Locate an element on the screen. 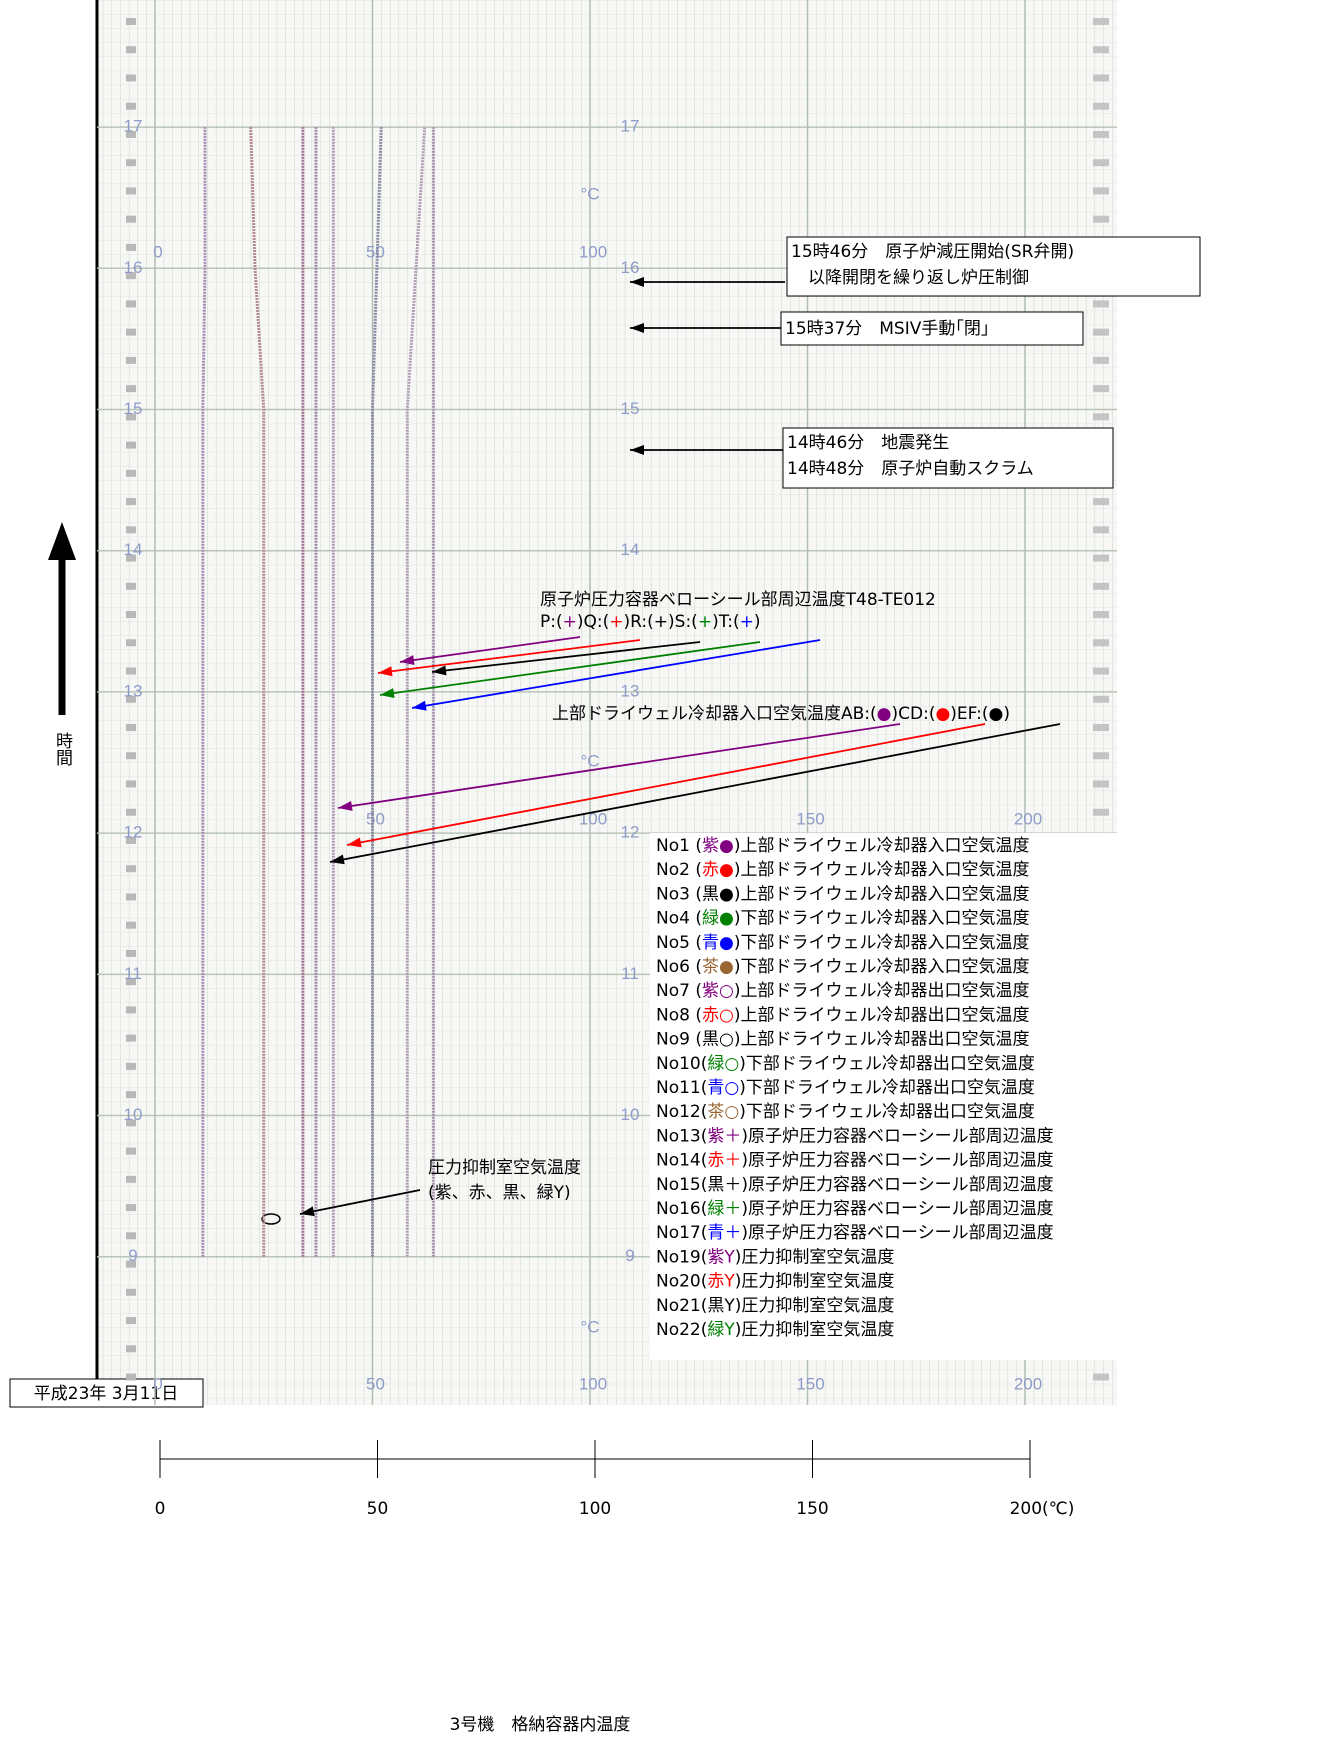 The height and width of the screenshot is (1748, 1341). annotation: No14(赤＋)原子炉圧力容器ベローシール部周辺温度 is located at coordinates (855, 1161).